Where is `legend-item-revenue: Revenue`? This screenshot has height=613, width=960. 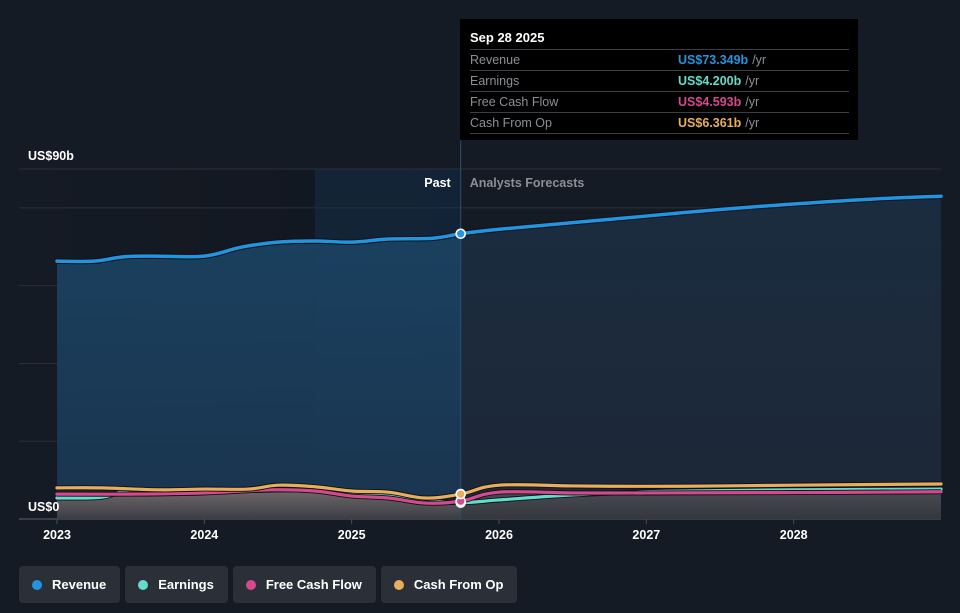 legend-item-revenue: Revenue is located at coordinates (70, 584).